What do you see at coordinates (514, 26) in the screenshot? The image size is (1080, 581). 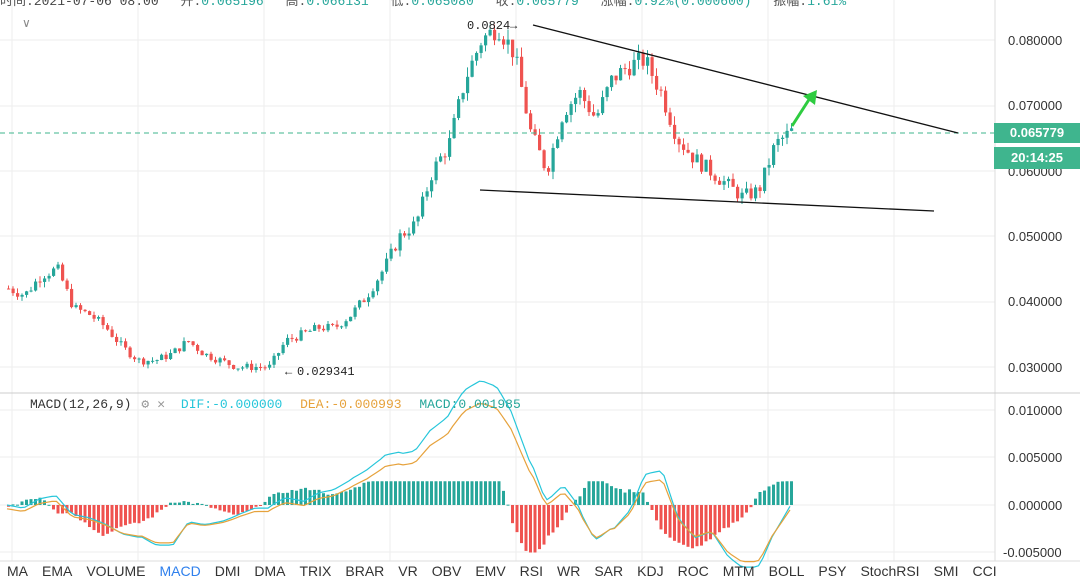 I see `high-annotation-arrow: →` at bounding box center [514, 26].